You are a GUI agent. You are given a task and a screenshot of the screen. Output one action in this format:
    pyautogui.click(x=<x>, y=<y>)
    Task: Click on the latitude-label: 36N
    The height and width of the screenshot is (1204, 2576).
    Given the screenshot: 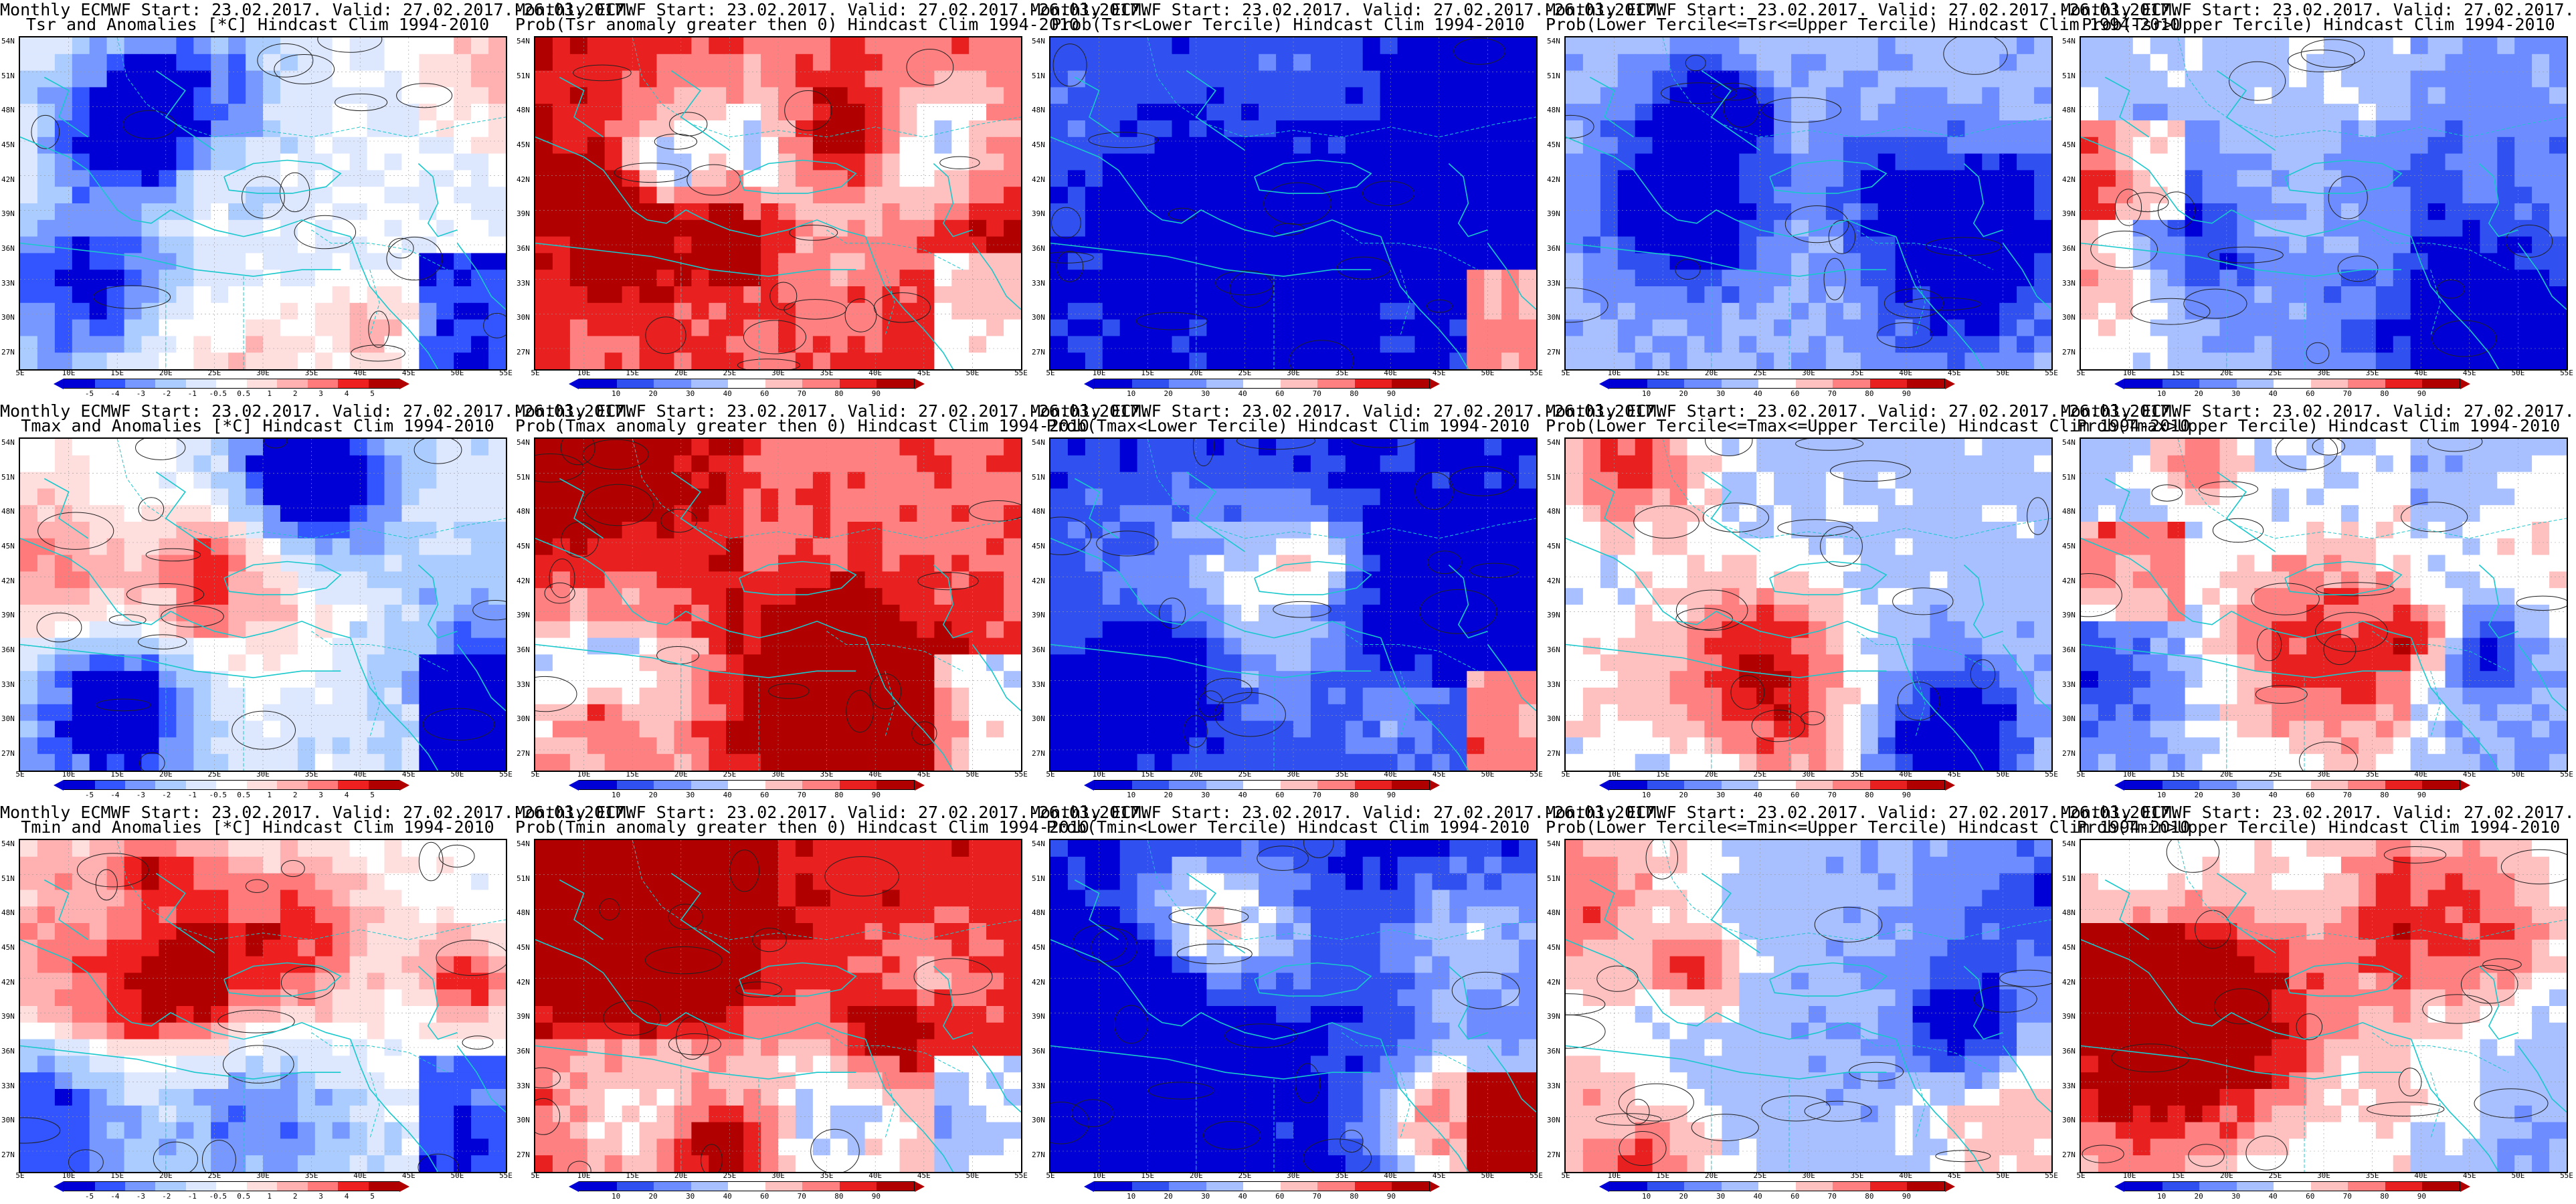 What is the action you would take?
    pyautogui.click(x=1038, y=248)
    